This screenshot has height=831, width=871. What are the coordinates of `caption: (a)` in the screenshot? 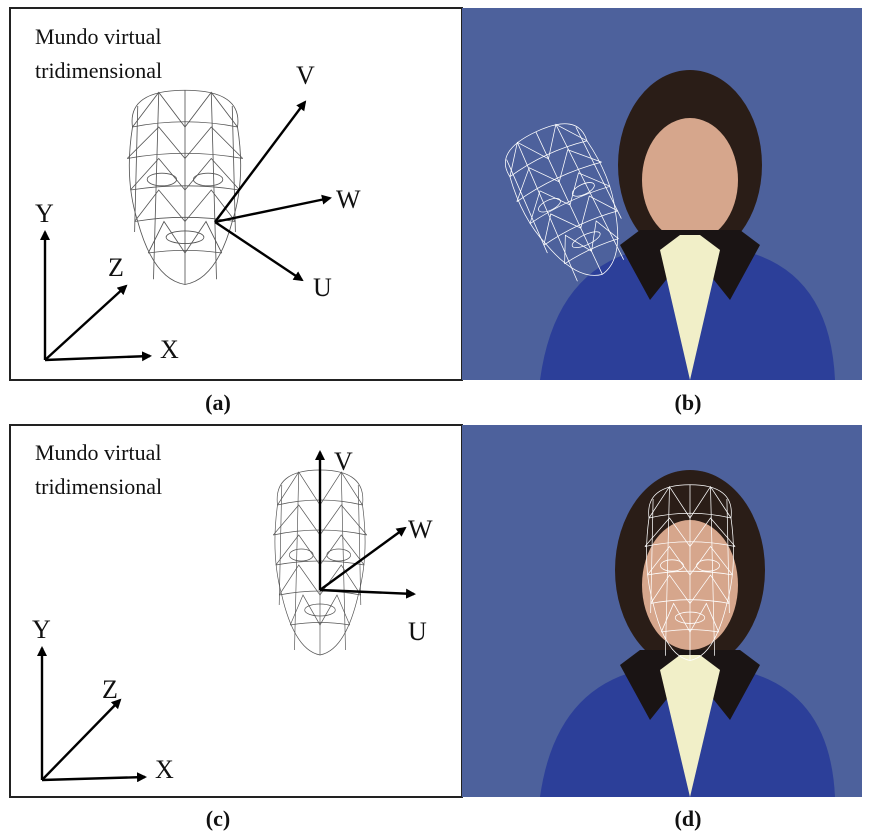 It's located at (218, 402).